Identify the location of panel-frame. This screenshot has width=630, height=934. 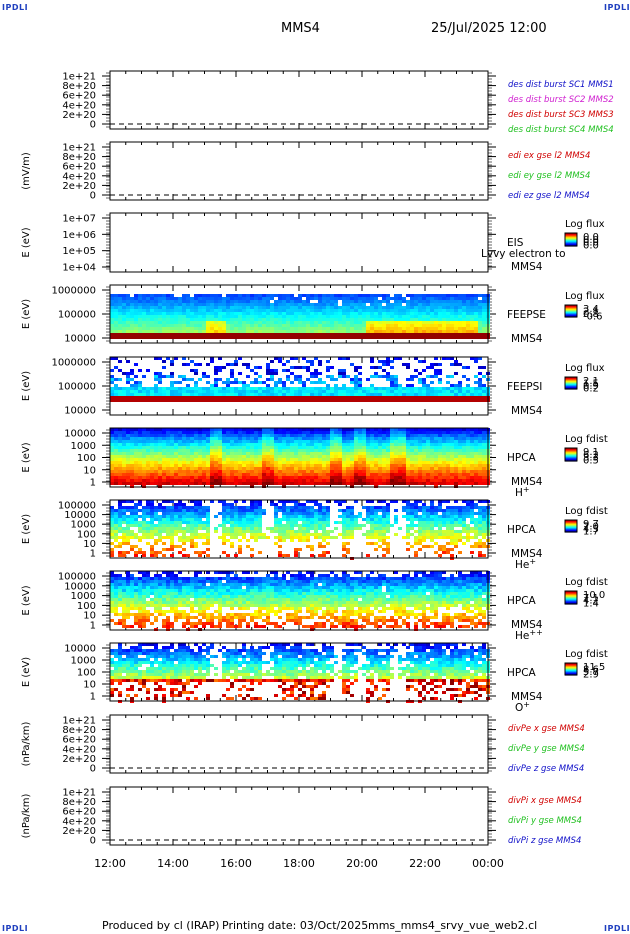
(299, 242).